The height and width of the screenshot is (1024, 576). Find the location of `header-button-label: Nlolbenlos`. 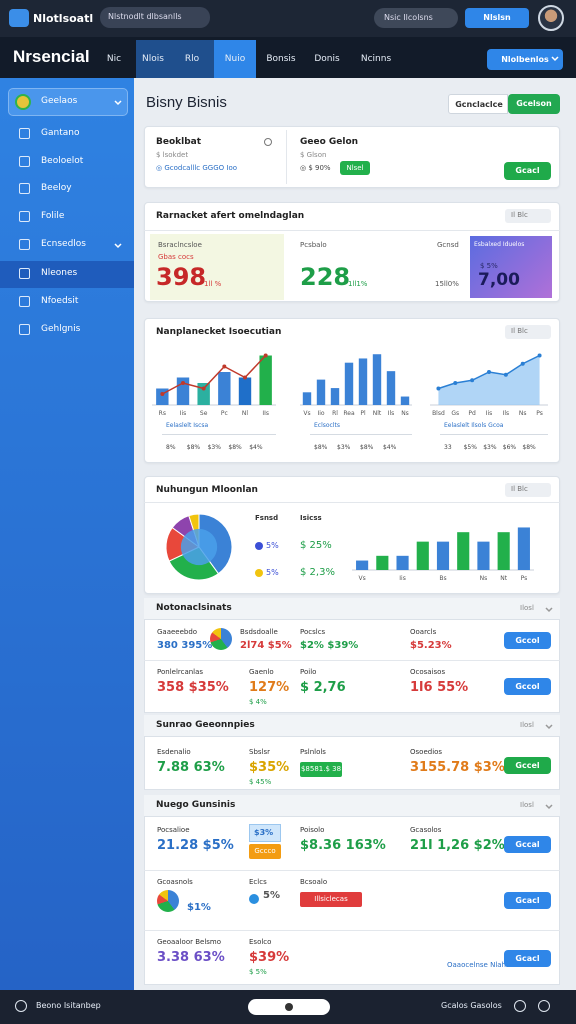

header-button-label: Nlolbenlos is located at coordinates (525, 59).